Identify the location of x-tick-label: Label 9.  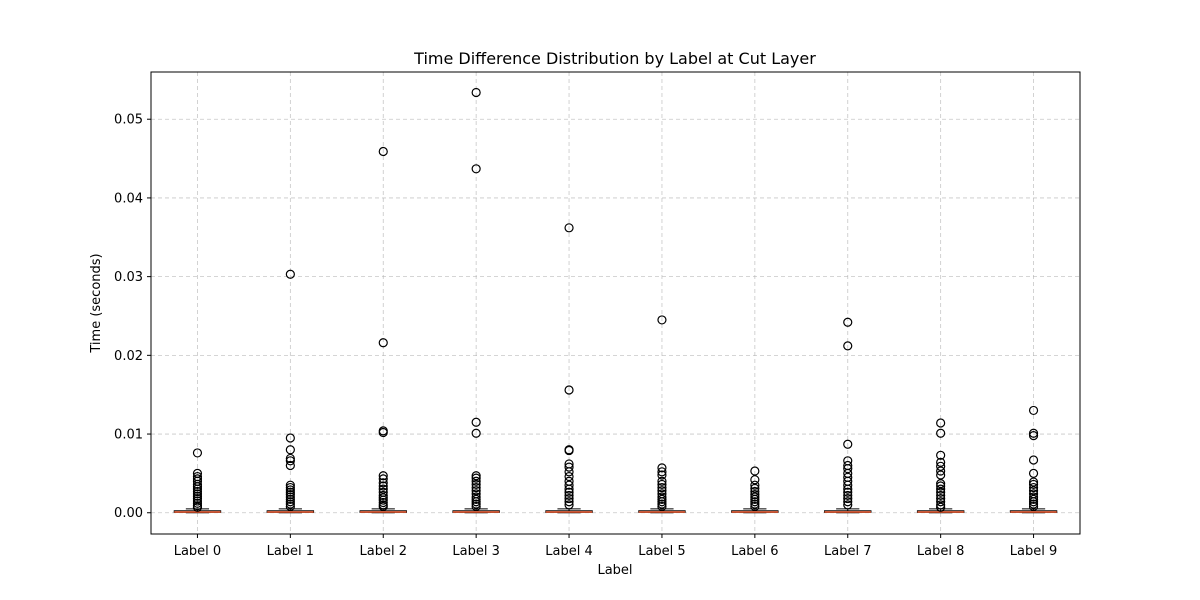
(1033, 551).